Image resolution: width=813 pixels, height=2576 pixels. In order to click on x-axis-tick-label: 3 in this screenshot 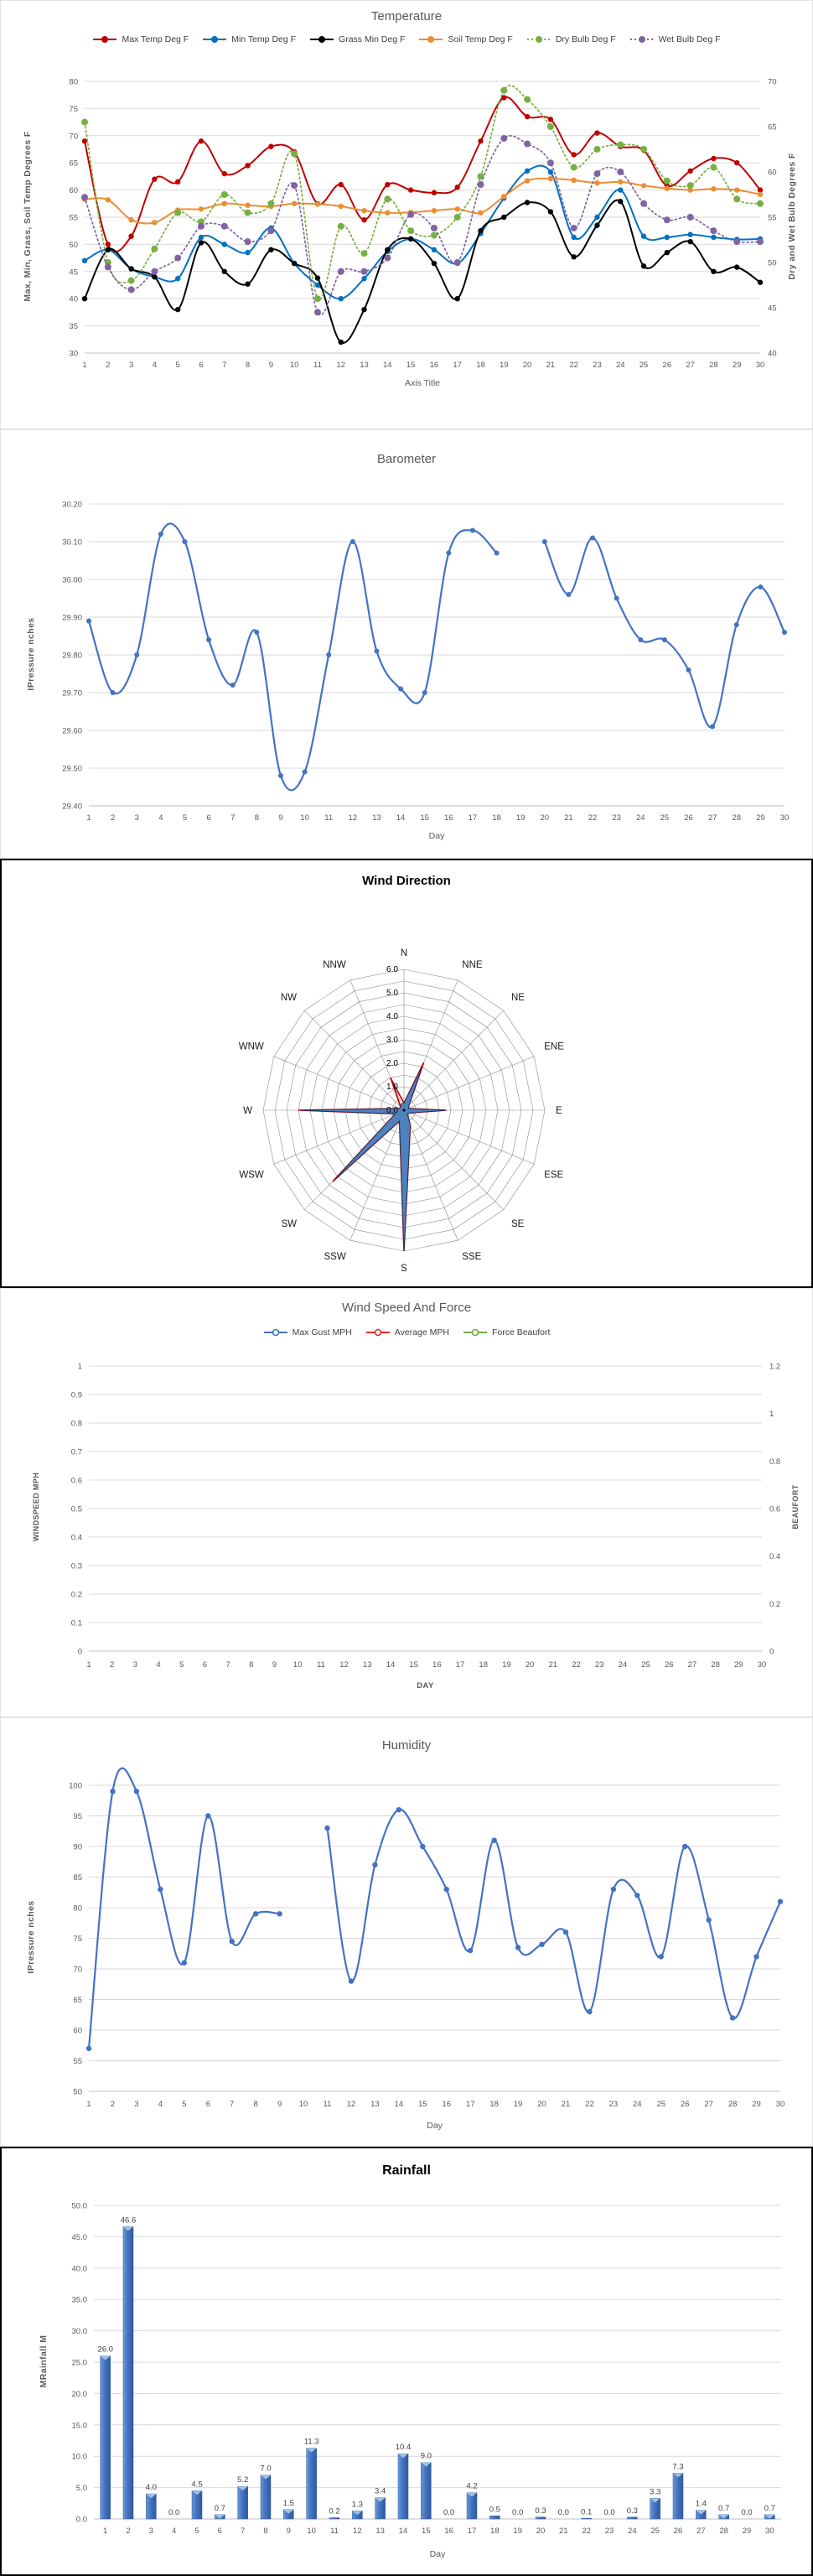, I will do `click(136, 2104)`.